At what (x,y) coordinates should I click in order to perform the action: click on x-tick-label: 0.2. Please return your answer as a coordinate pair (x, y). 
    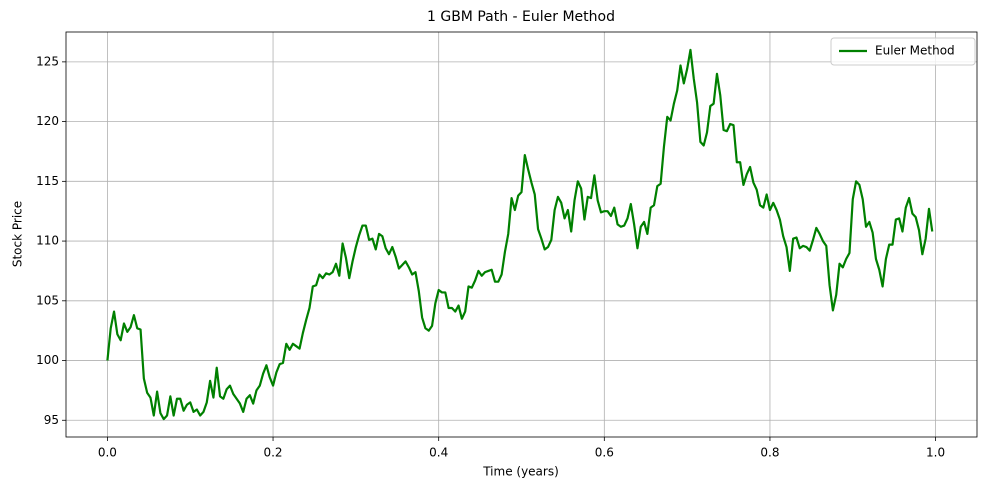
    Looking at the image, I should click on (272, 453).